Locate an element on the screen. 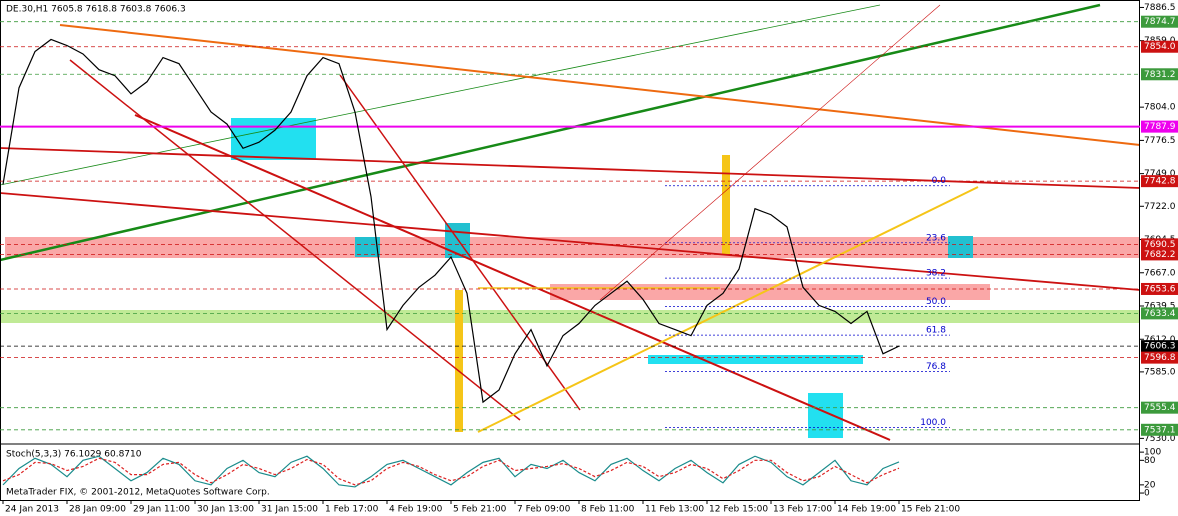  y-tick-label: 7776.5 is located at coordinates (1160, 141).